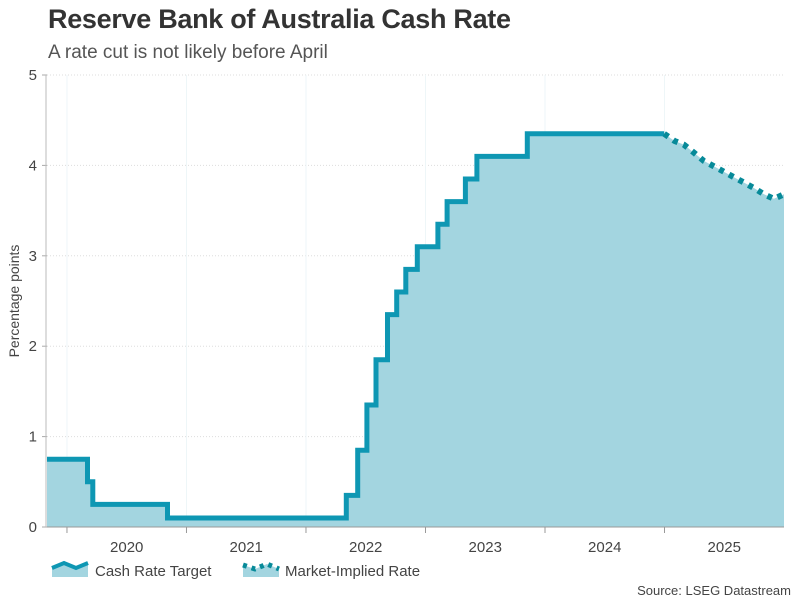  I want to click on y-tick-label: 1, so click(33, 437).